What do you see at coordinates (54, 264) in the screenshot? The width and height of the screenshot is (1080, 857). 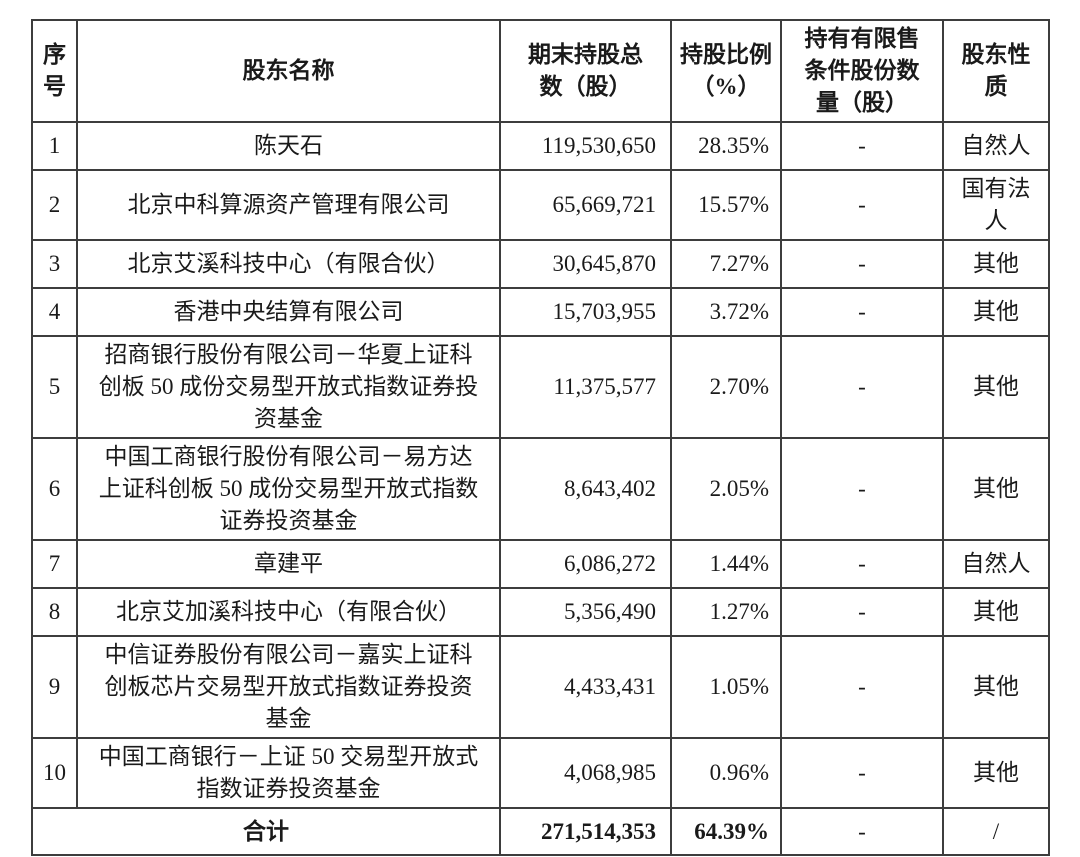 I see `cell-index: 3` at bounding box center [54, 264].